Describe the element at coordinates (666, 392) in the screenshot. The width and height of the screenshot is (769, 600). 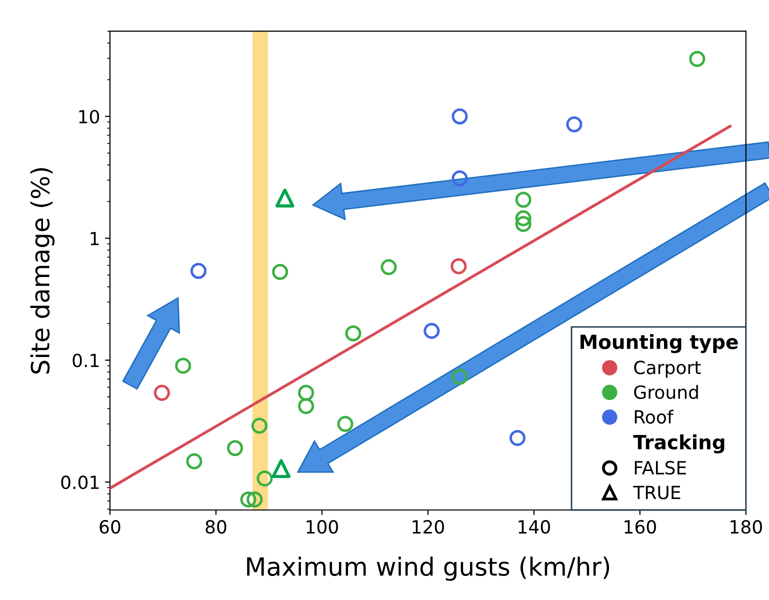
I see `legend-label: Ground` at that location.